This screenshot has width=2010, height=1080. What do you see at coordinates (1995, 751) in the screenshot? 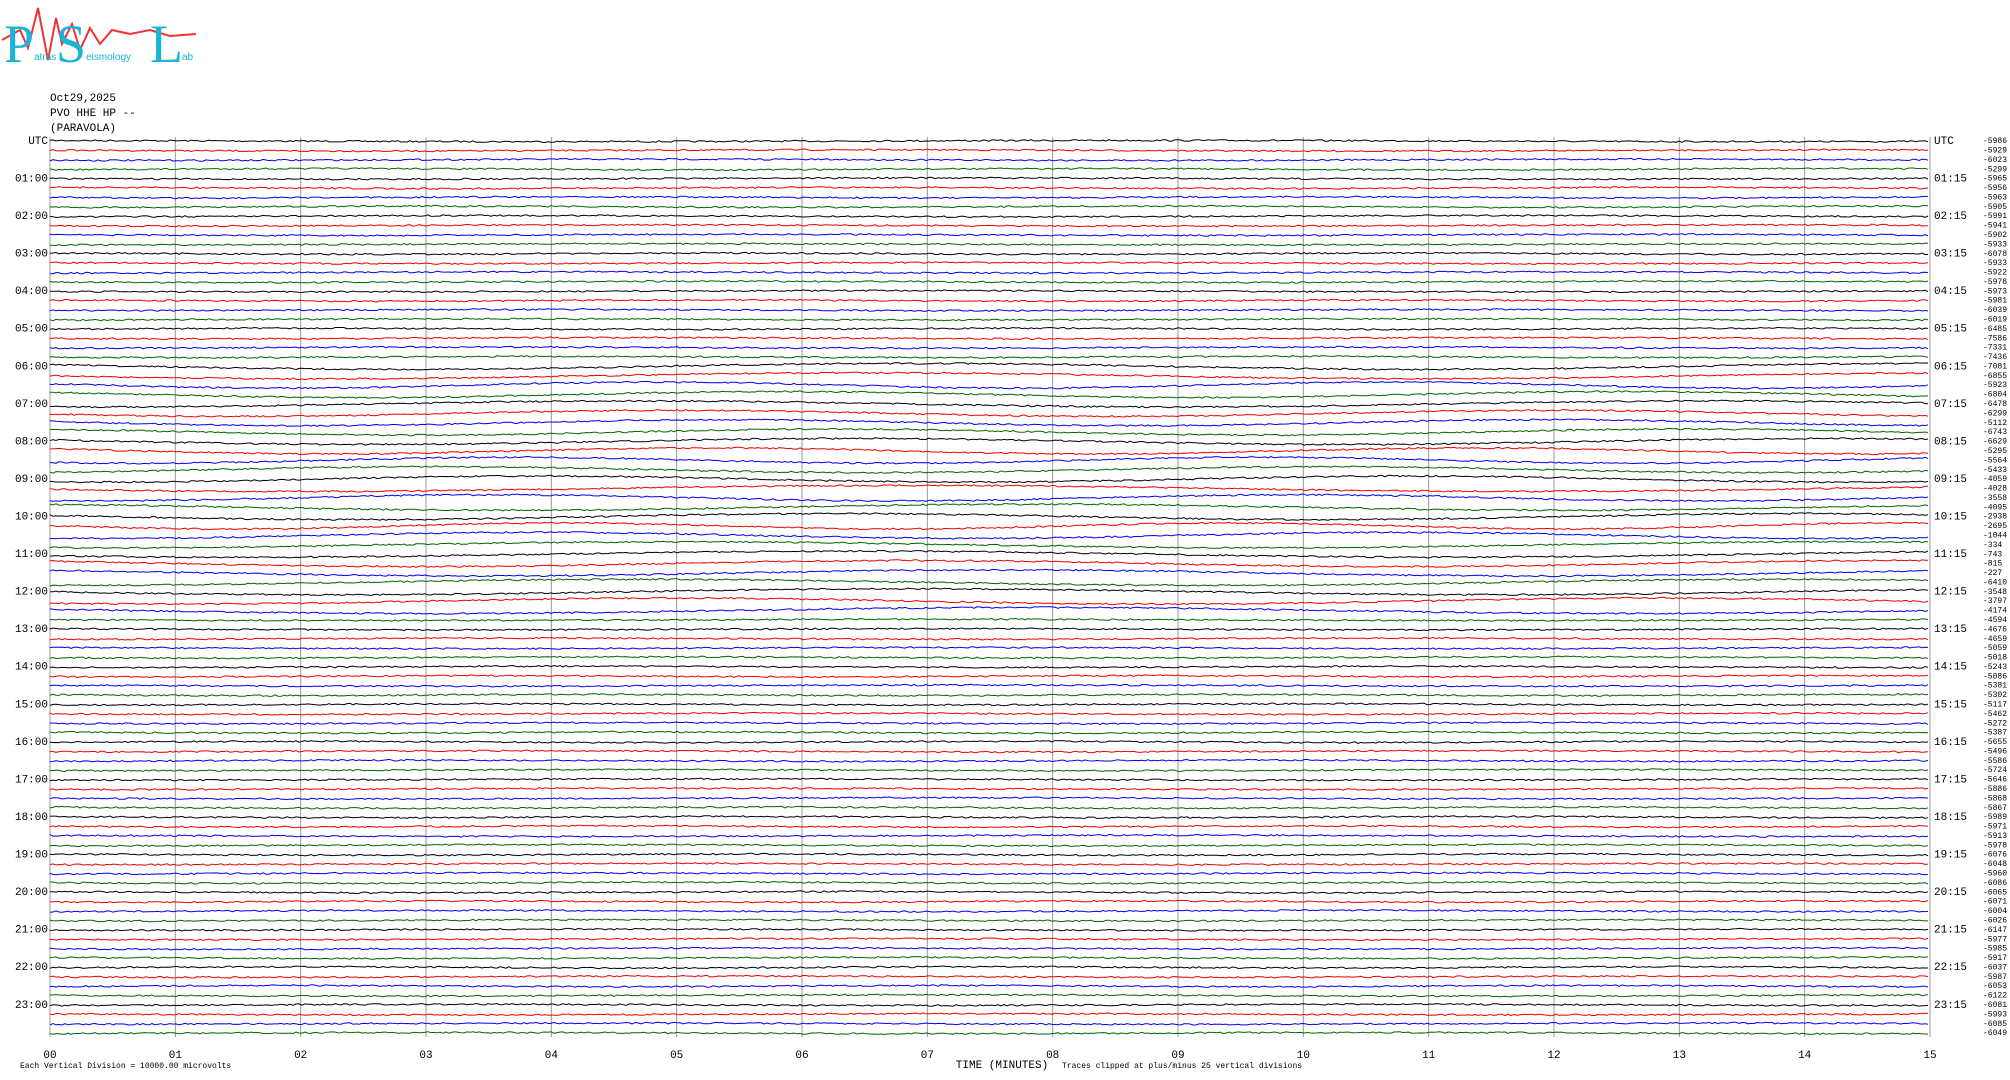
I see `offset-label: -5496` at bounding box center [1995, 751].